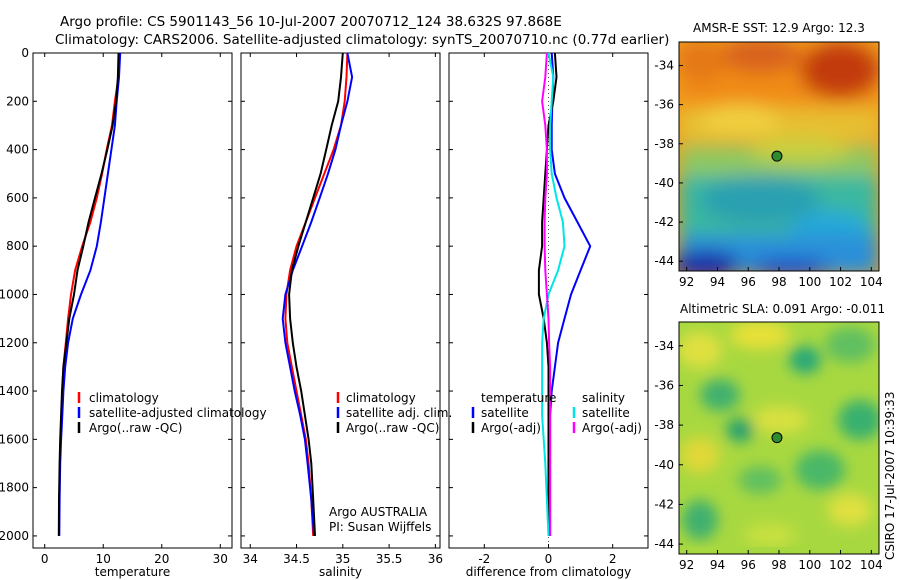 The width and height of the screenshot is (900, 580). I want to click on series-line-salinity-satellite, so click(553, 294).